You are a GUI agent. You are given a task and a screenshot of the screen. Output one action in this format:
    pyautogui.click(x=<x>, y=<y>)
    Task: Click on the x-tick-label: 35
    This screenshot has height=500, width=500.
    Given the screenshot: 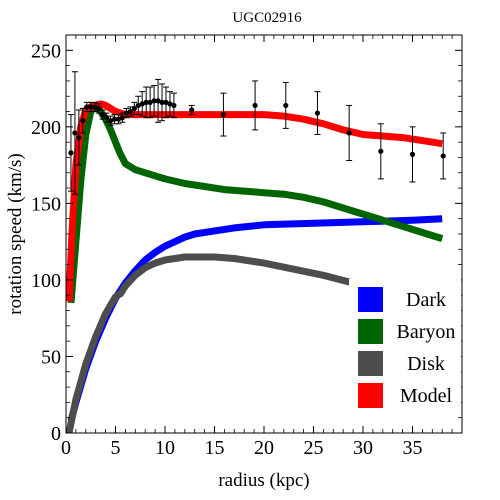 What is the action you would take?
    pyautogui.click(x=413, y=448)
    